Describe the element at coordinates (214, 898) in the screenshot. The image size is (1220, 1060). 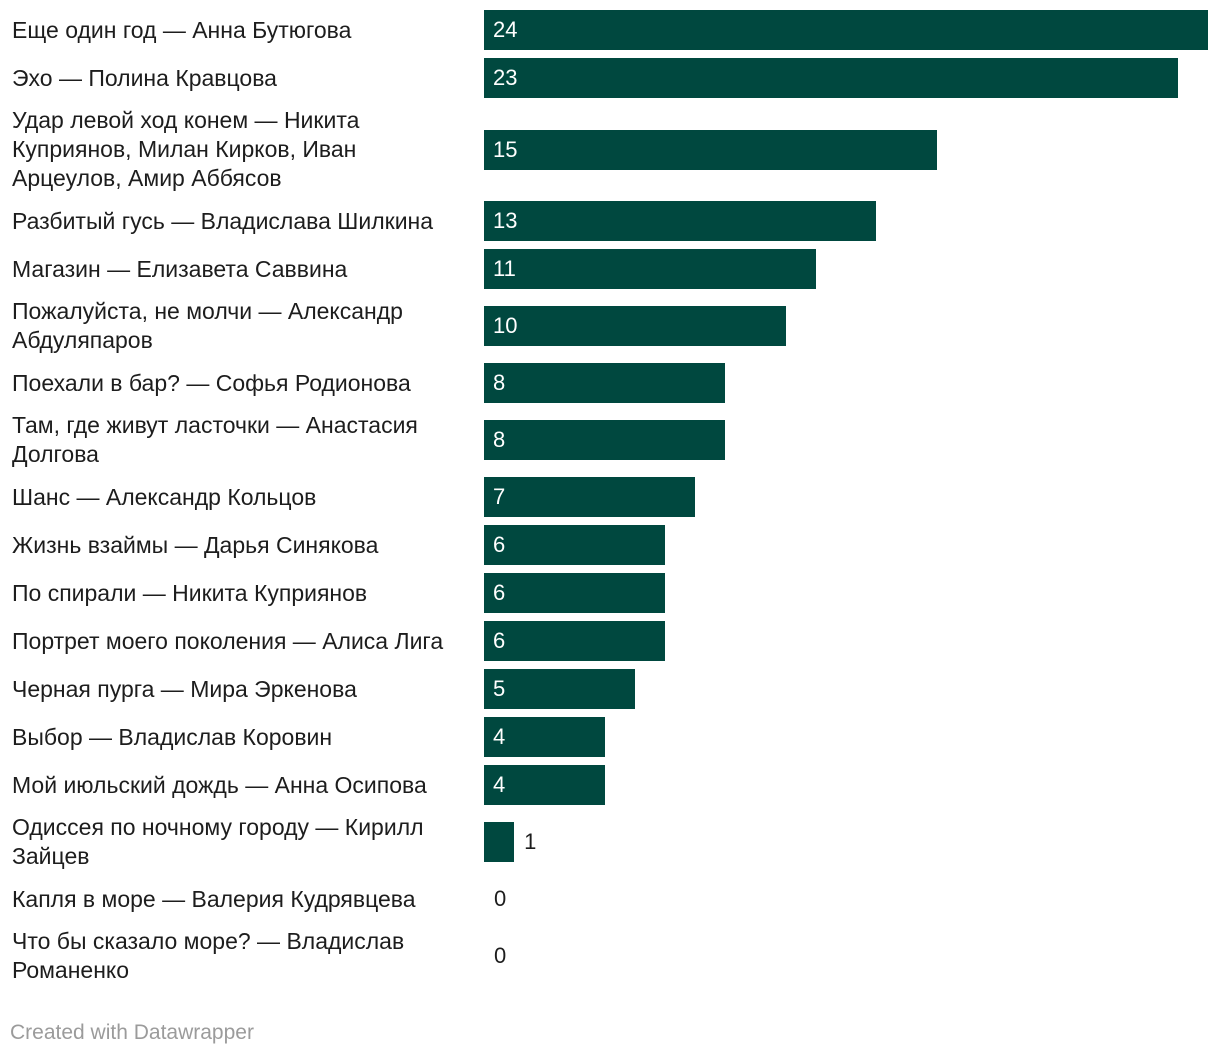
I see `category-label: Капля в море — Валерия Кудрявцева` at that location.